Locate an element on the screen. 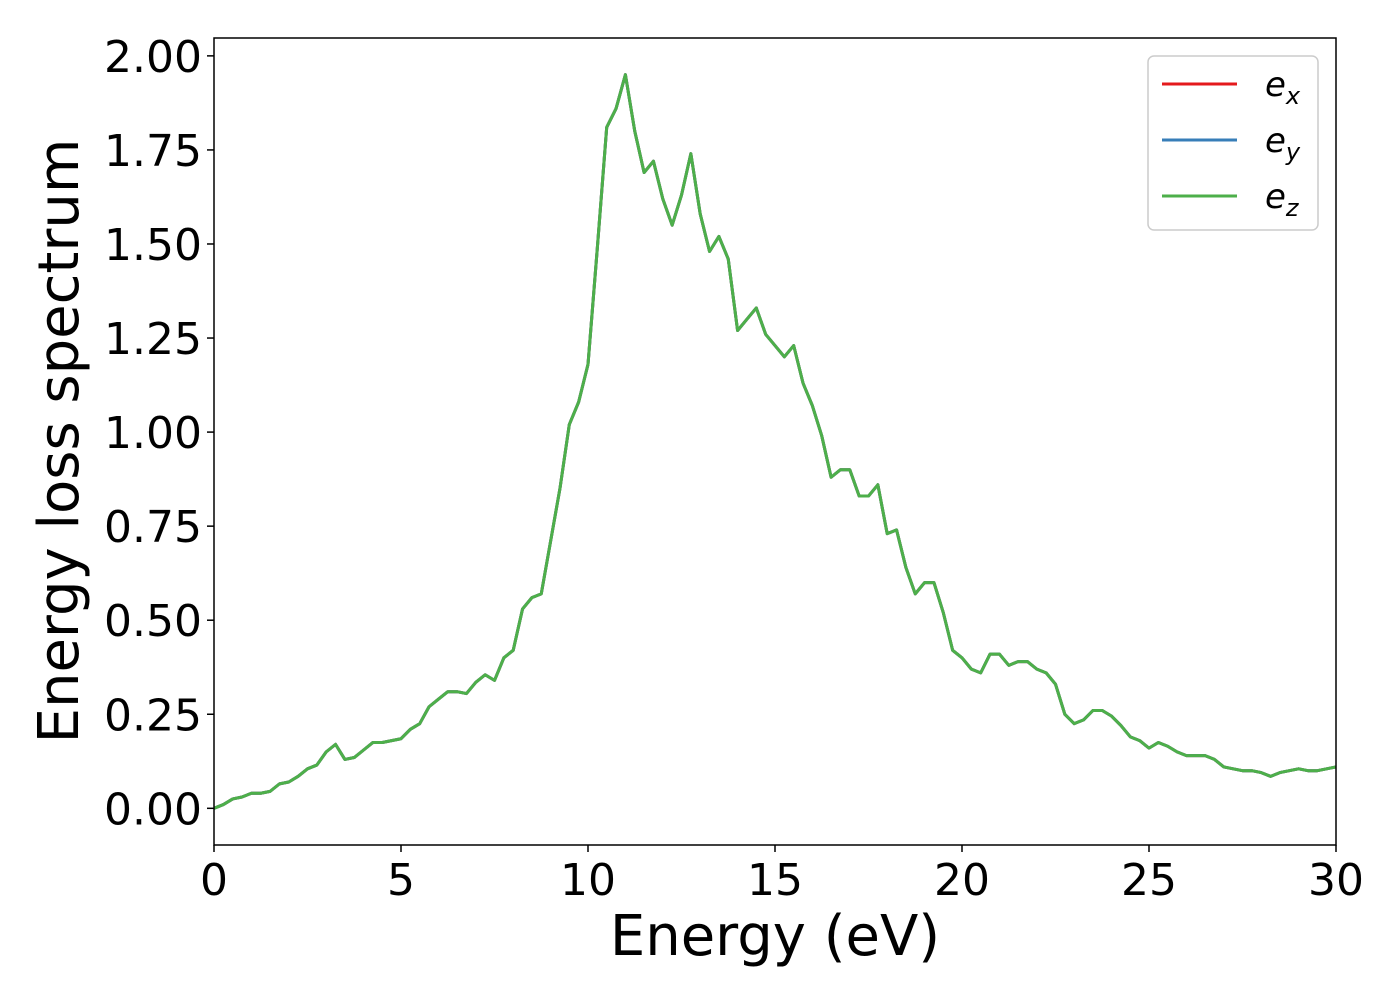 The height and width of the screenshot is (1000, 1400). x-tick-label: 30 is located at coordinates (1336, 880).